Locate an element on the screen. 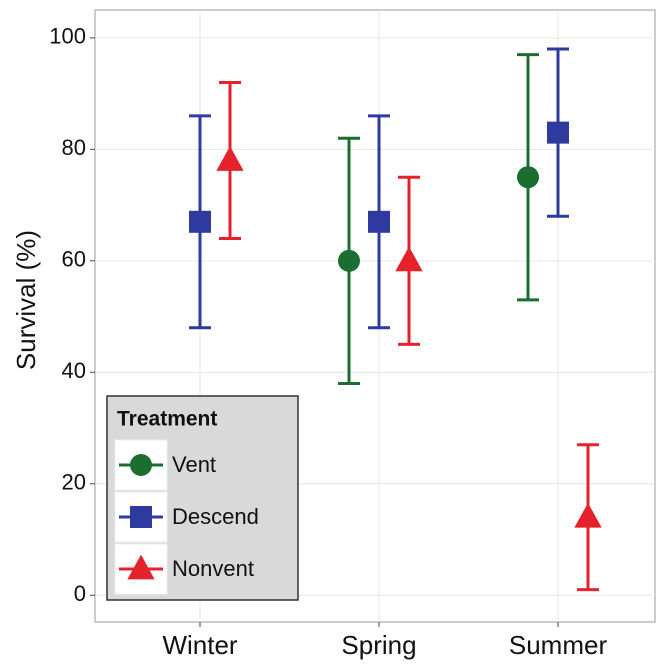 This screenshot has height=666, width=658. x-tick-label: Spring is located at coordinates (378, 645).